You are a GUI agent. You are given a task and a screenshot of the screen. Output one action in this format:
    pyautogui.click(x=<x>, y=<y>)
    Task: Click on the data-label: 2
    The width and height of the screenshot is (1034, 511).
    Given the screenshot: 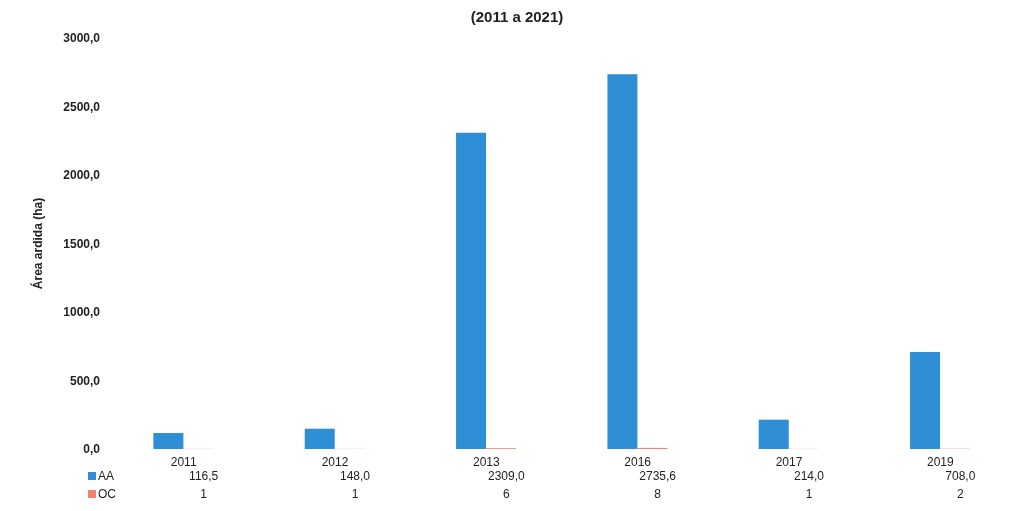 What is the action you would take?
    pyautogui.click(x=960, y=494)
    